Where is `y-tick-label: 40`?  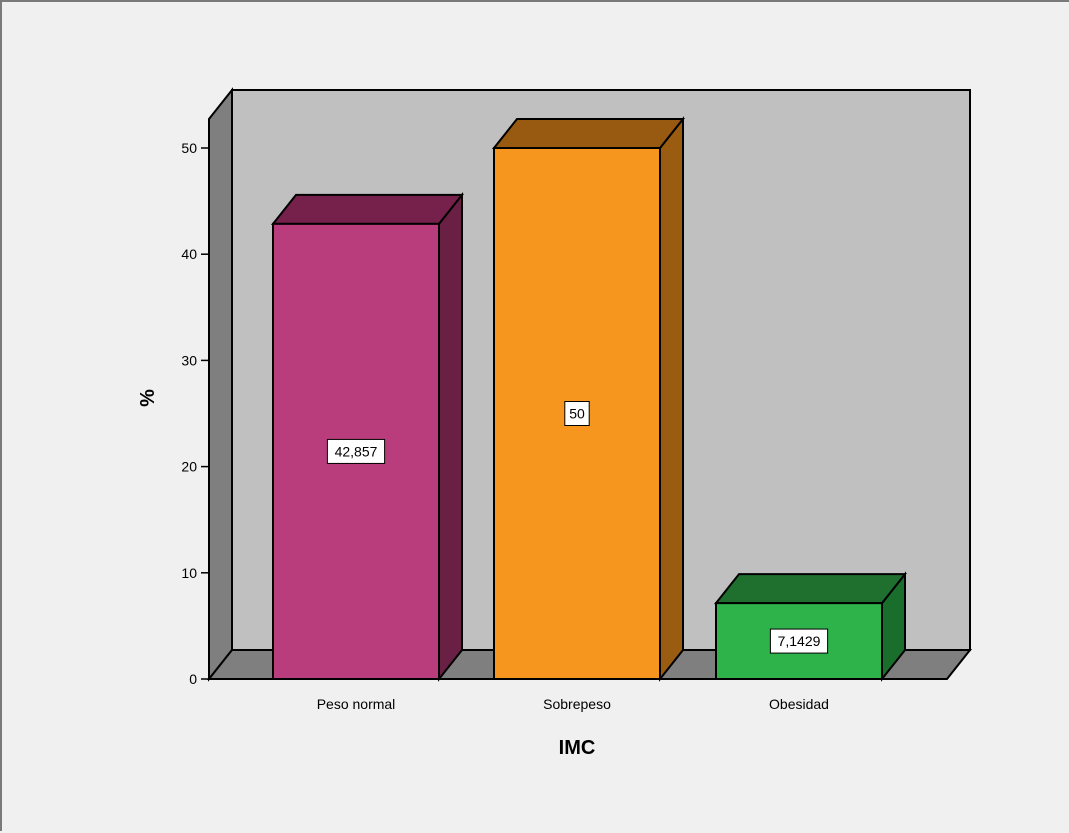
y-tick-label: 40 is located at coordinates (189, 254).